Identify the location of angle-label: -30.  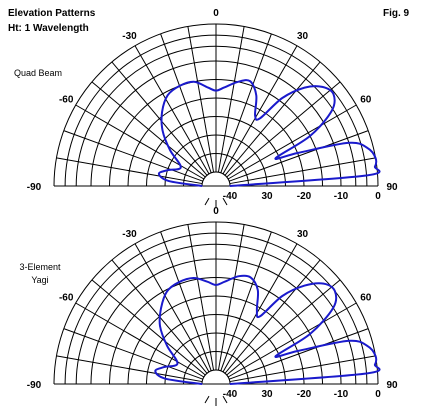
(129, 36).